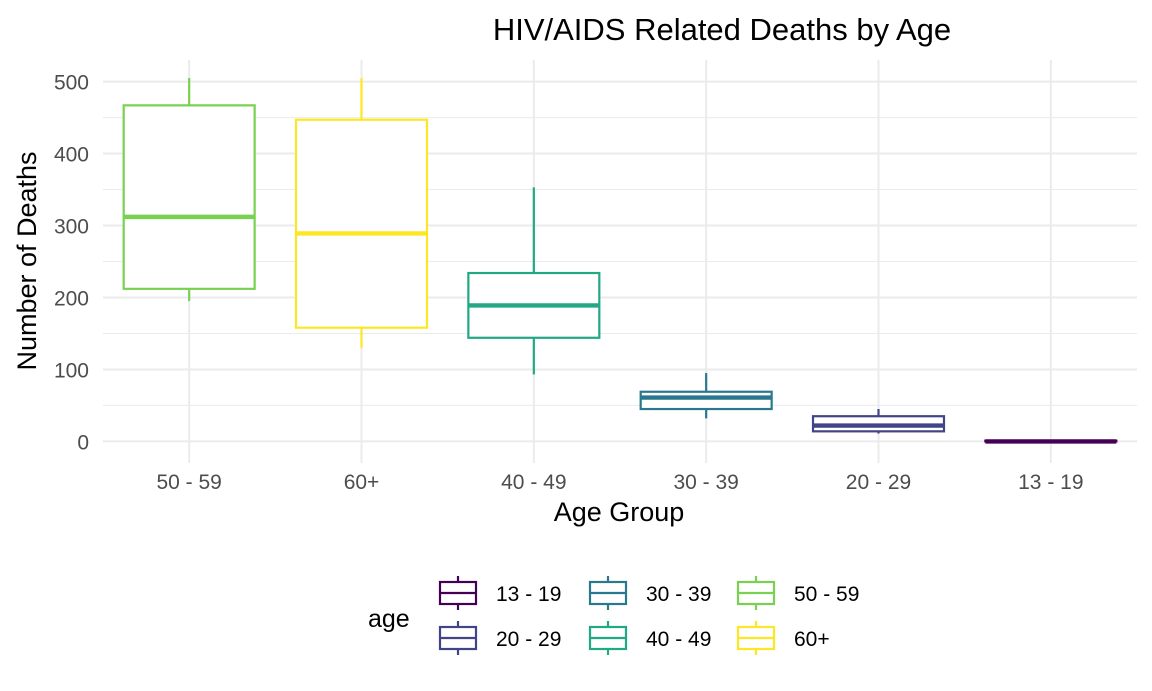 Image resolution: width=1152 pixels, height=691 pixels. What do you see at coordinates (619, 512) in the screenshot?
I see `x-axis-label: Age Group` at bounding box center [619, 512].